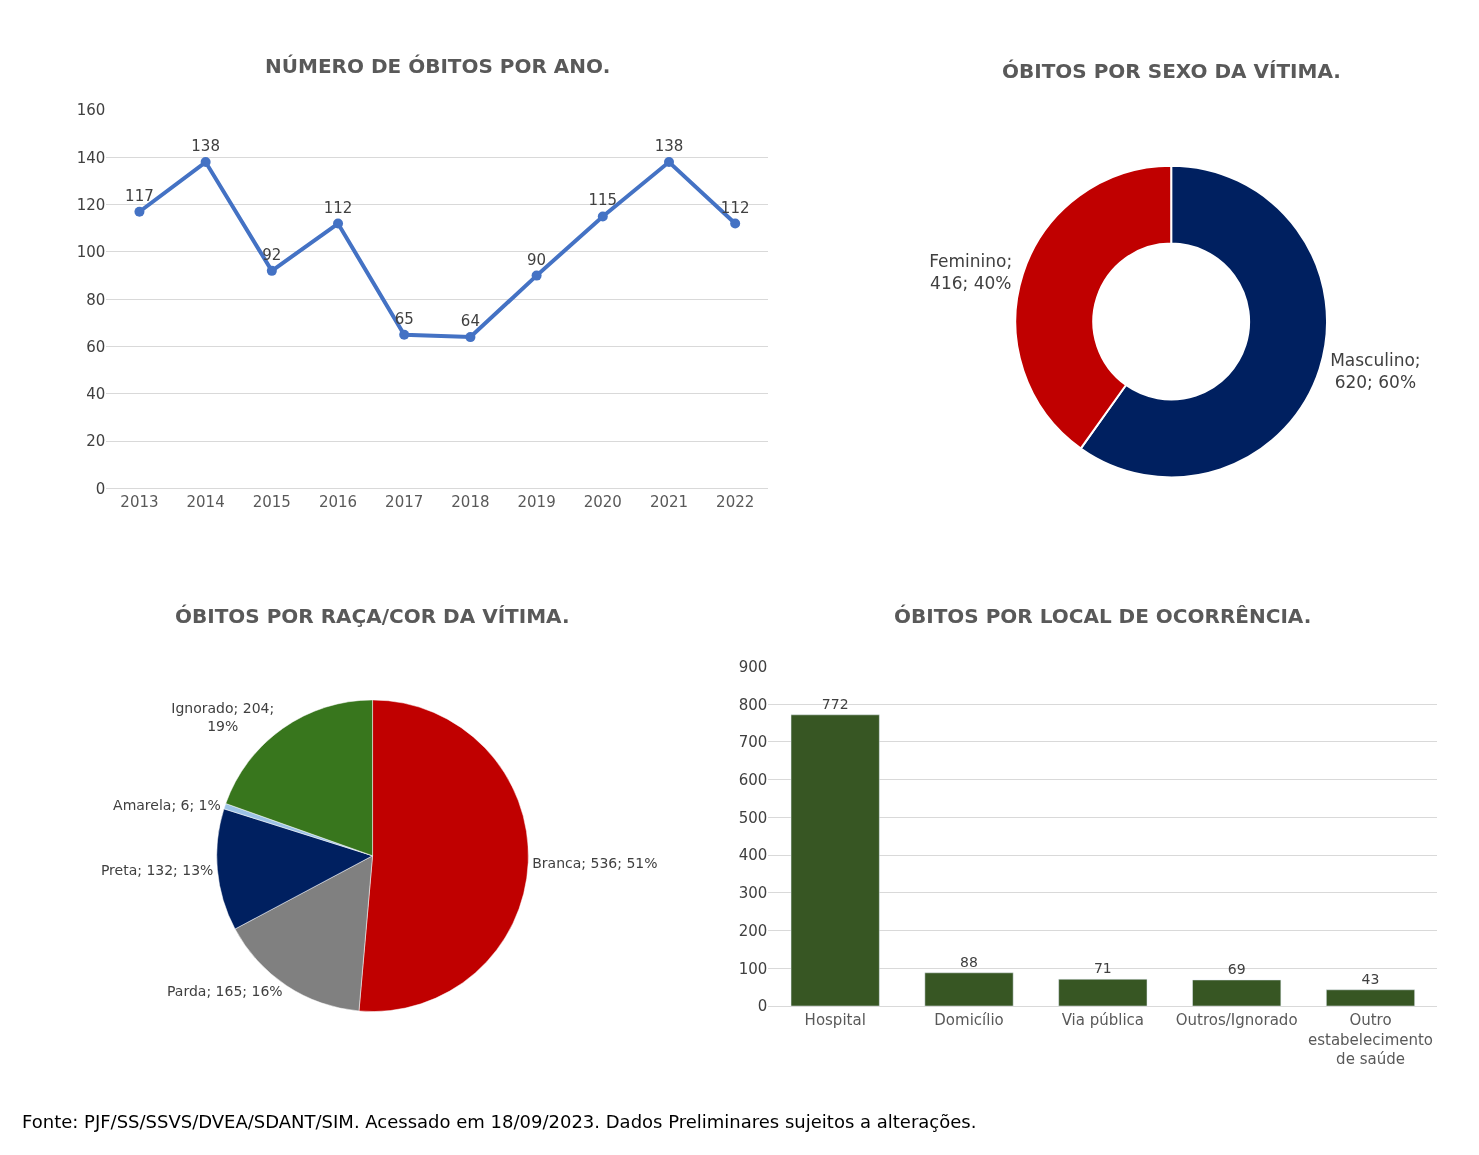 This screenshot has height=1155, width=1479. What do you see at coordinates (272, 254) in the screenshot?
I see `data-label: 92` at bounding box center [272, 254].